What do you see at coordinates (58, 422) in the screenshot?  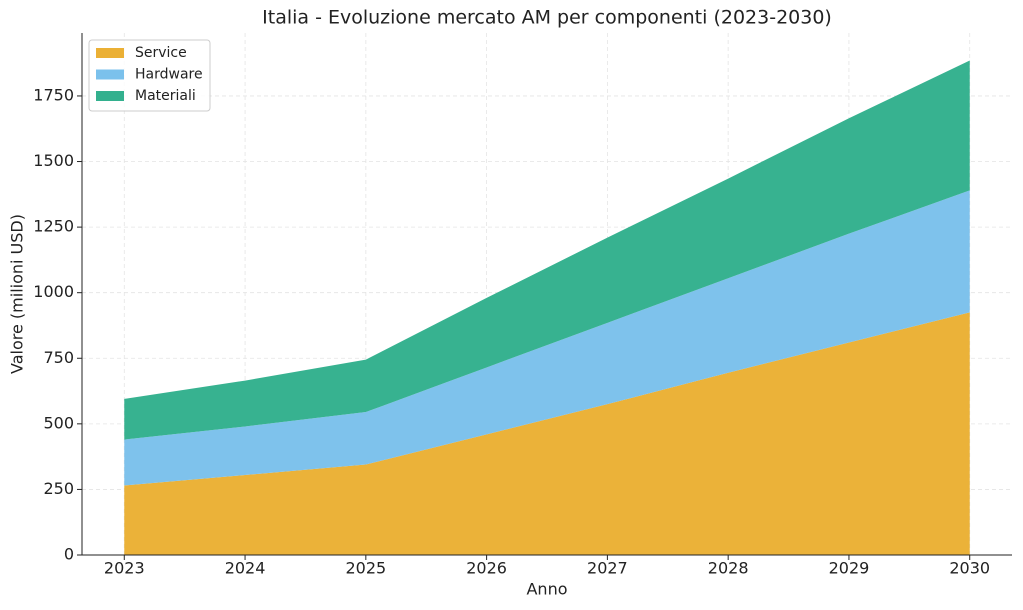 I see `y-tick-label: 500` at bounding box center [58, 422].